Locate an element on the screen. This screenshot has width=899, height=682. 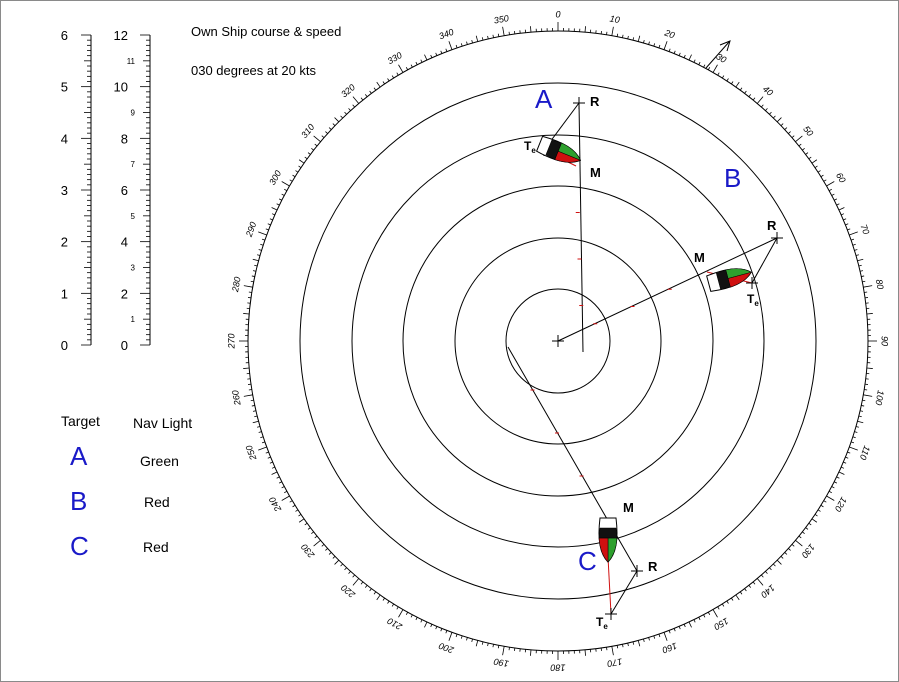
bearing-label-210: 210 is located at coordinates (395, 624).